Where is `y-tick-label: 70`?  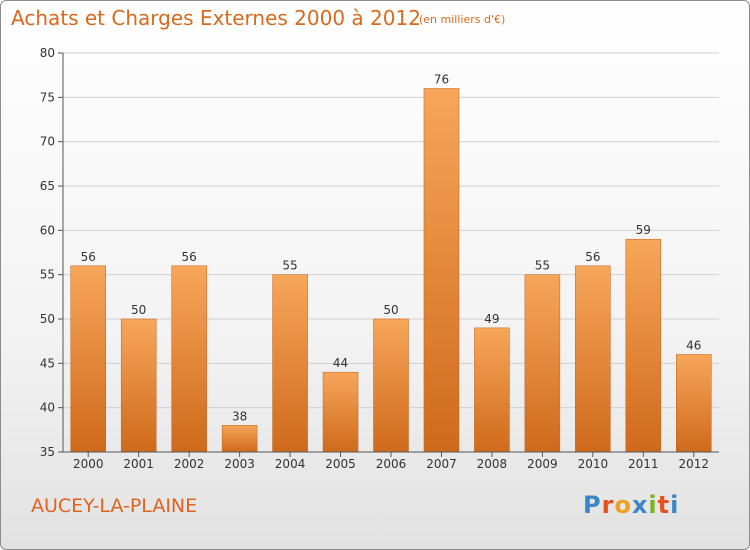 y-tick-label: 70 is located at coordinates (47, 142).